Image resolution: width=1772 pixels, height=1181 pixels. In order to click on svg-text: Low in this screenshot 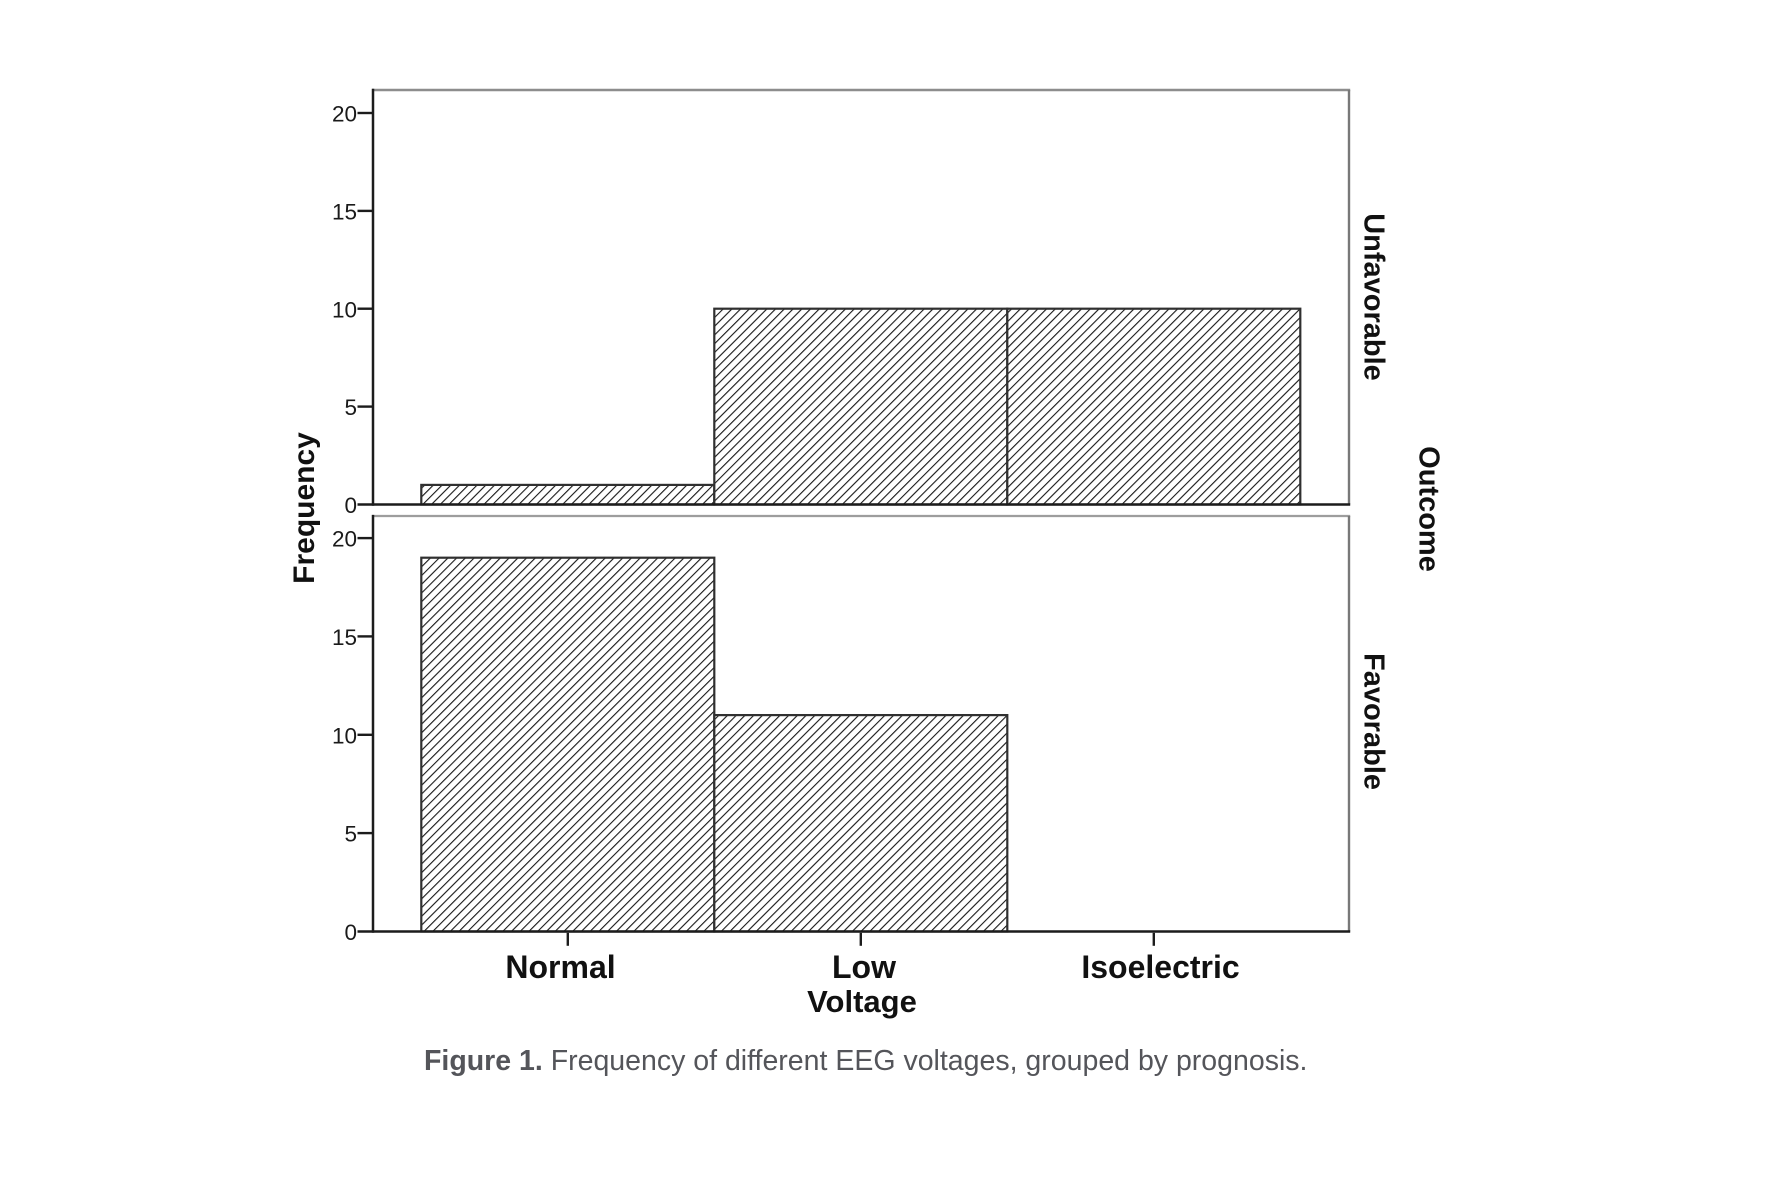, I will do `click(864, 967)`.